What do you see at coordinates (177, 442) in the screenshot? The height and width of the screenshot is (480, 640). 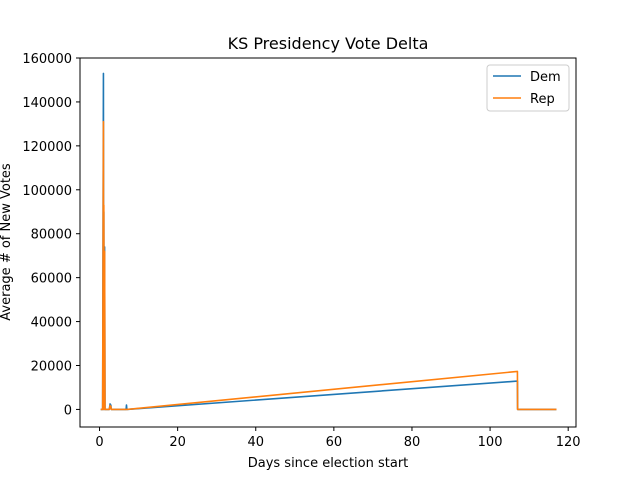 I see `x-tick-label: 20` at bounding box center [177, 442].